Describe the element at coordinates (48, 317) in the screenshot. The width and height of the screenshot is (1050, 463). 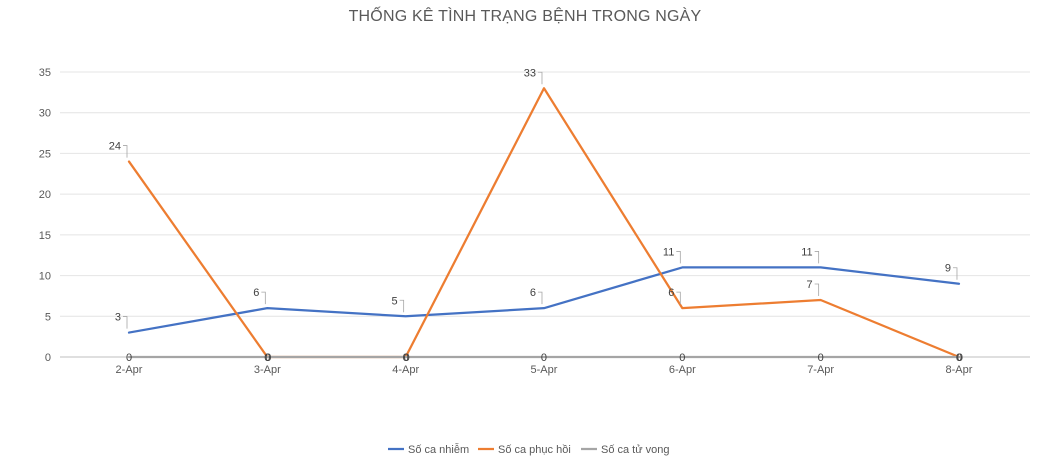
I see `y-tick-label: 5` at that location.